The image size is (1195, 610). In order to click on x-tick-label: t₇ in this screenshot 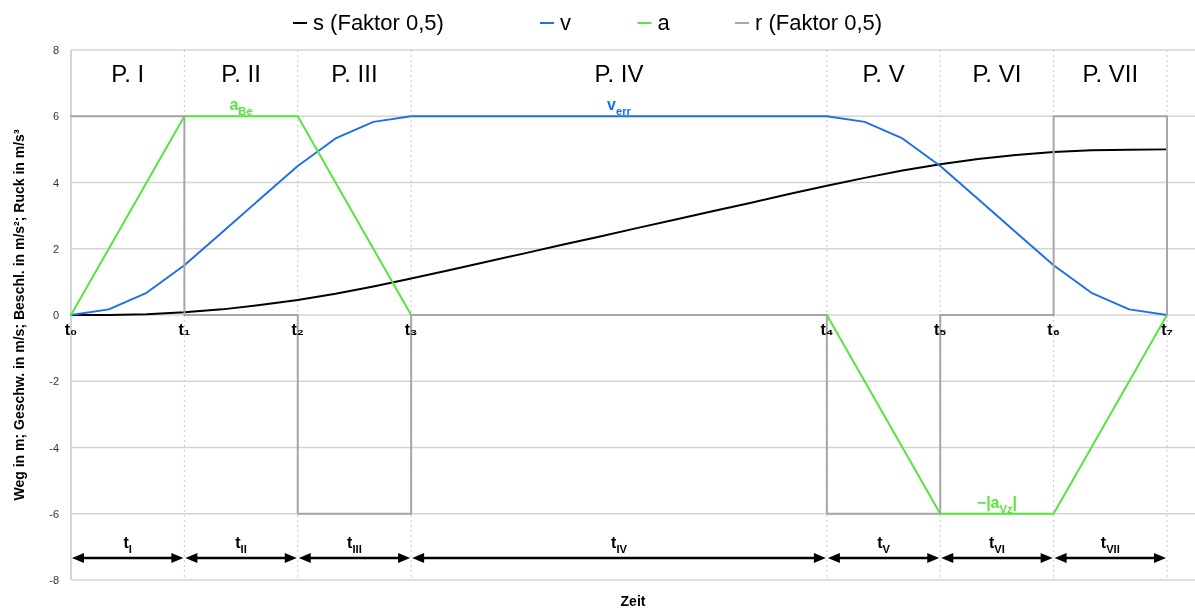, I will do `click(1167, 329)`.